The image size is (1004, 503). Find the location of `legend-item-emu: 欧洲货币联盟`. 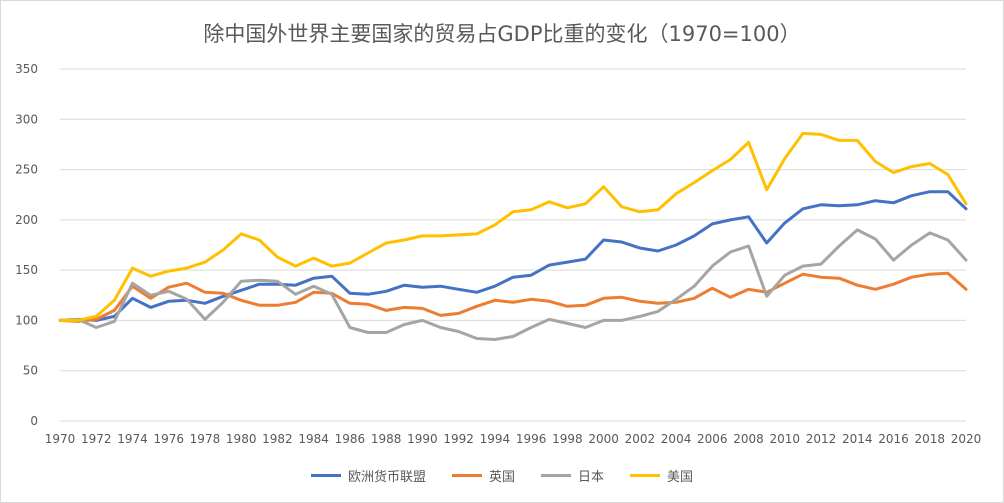

legend-item-emu: 欧洲货币联盟 is located at coordinates (368, 475).